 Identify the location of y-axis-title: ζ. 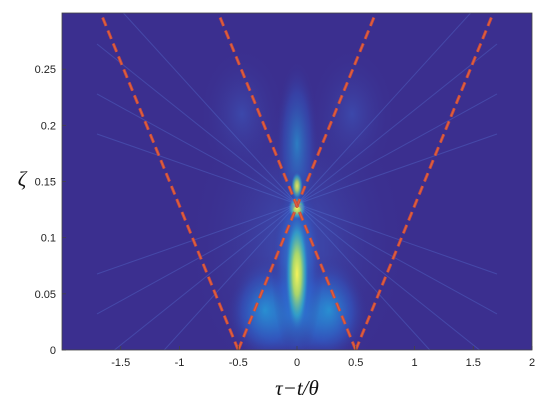
(23, 179).